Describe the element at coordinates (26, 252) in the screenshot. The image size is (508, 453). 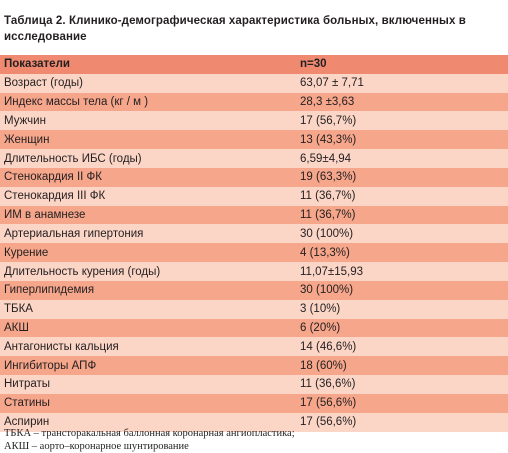
I see `row-label: Курение` at that location.